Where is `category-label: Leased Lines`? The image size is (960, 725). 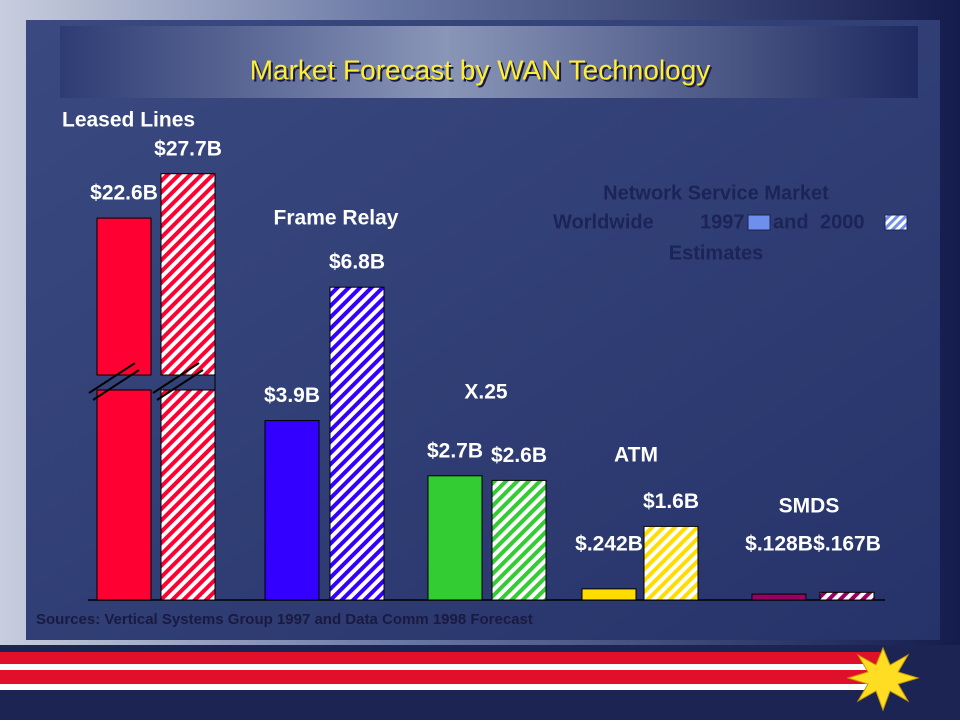
category-label: Leased Lines is located at coordinates (128, 120).